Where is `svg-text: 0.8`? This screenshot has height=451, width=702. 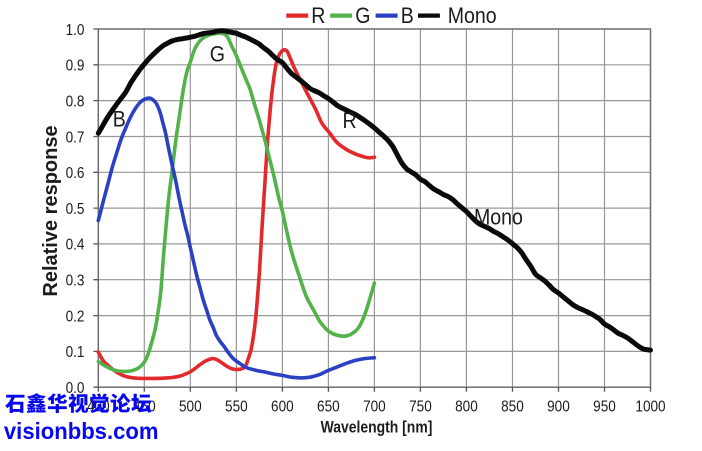 svg-text: 0.8 is located at coordinates (75, 102).